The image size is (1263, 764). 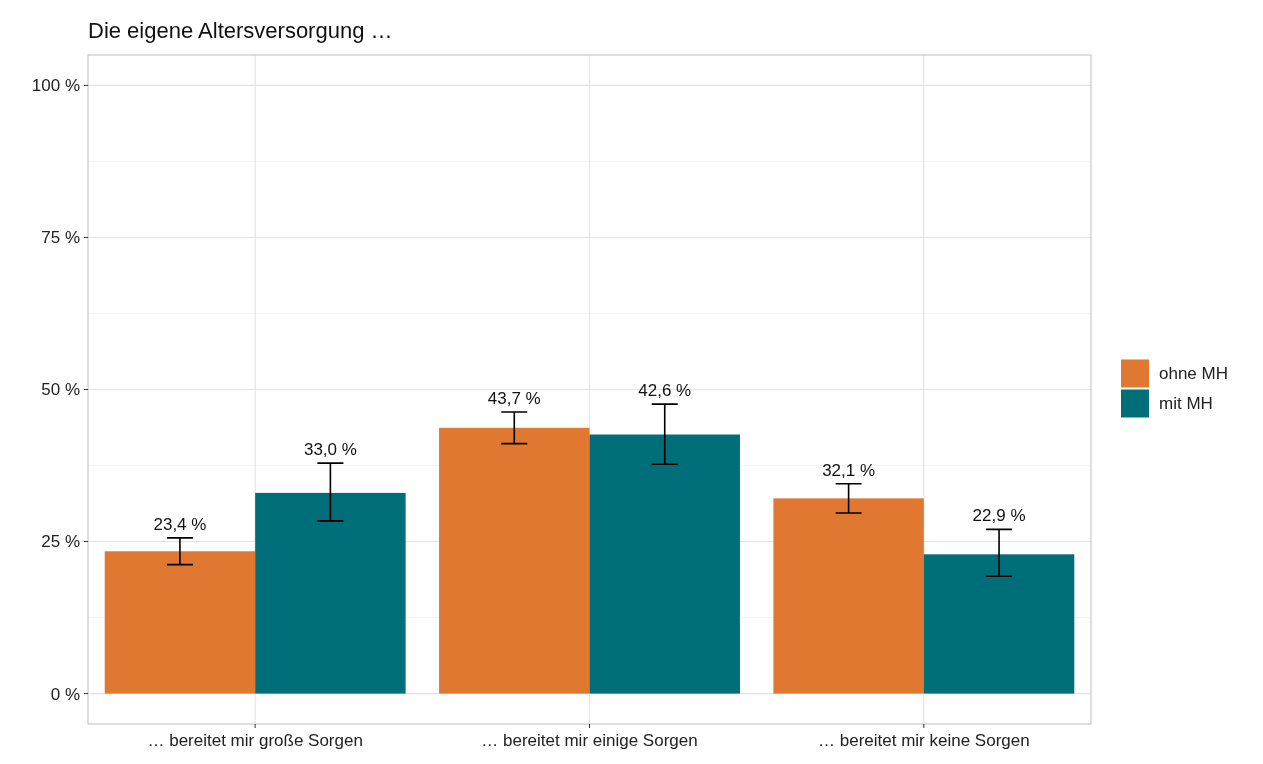 I want to click on data-label: 32,1 %, so click(x=849, y=470).